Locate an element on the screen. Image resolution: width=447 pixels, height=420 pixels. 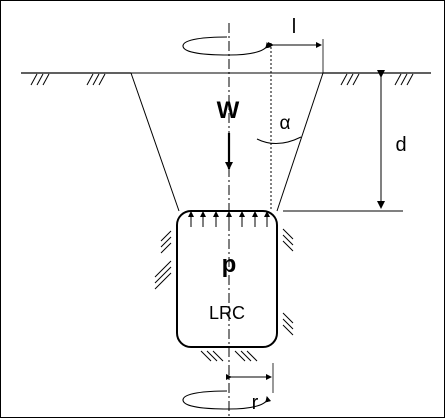
top-rotation-arrow is located at coordinates (227, 46).